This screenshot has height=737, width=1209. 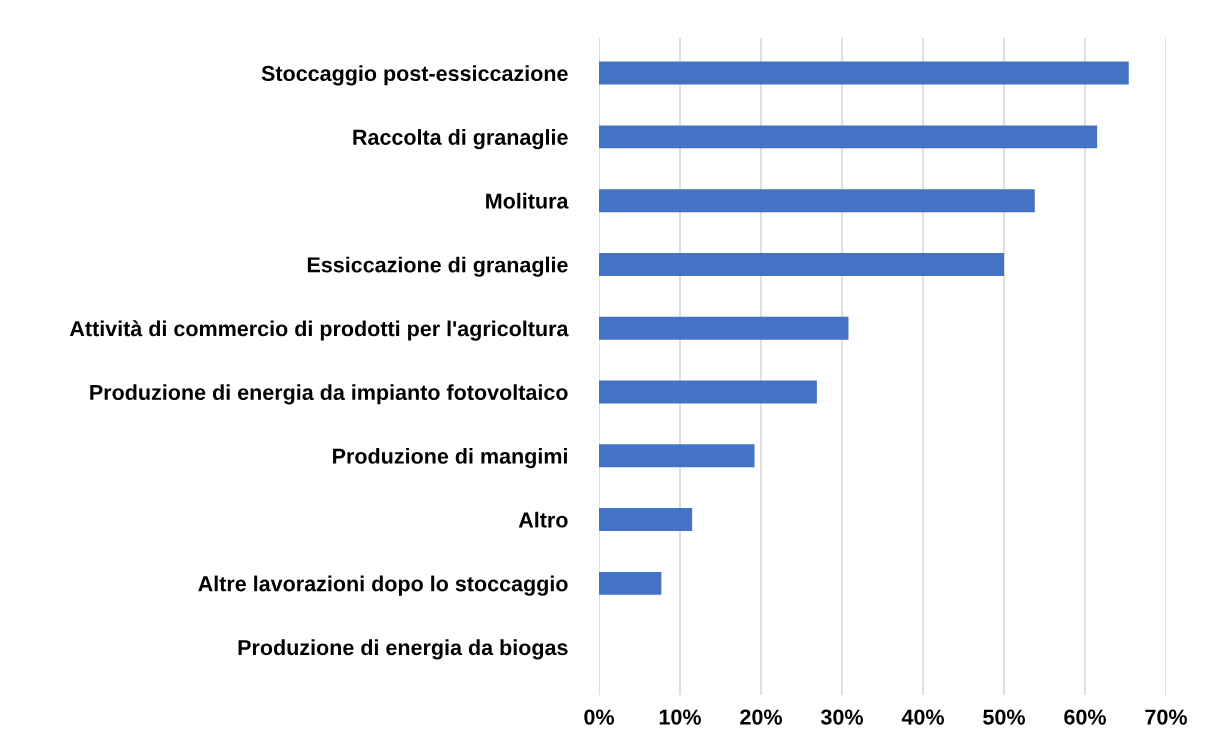 What do you see at coordinates (437, 266) in the screenshot?
I see `y-tick-label: Essiccazione di granaglie` at bounding box center [437, 266].